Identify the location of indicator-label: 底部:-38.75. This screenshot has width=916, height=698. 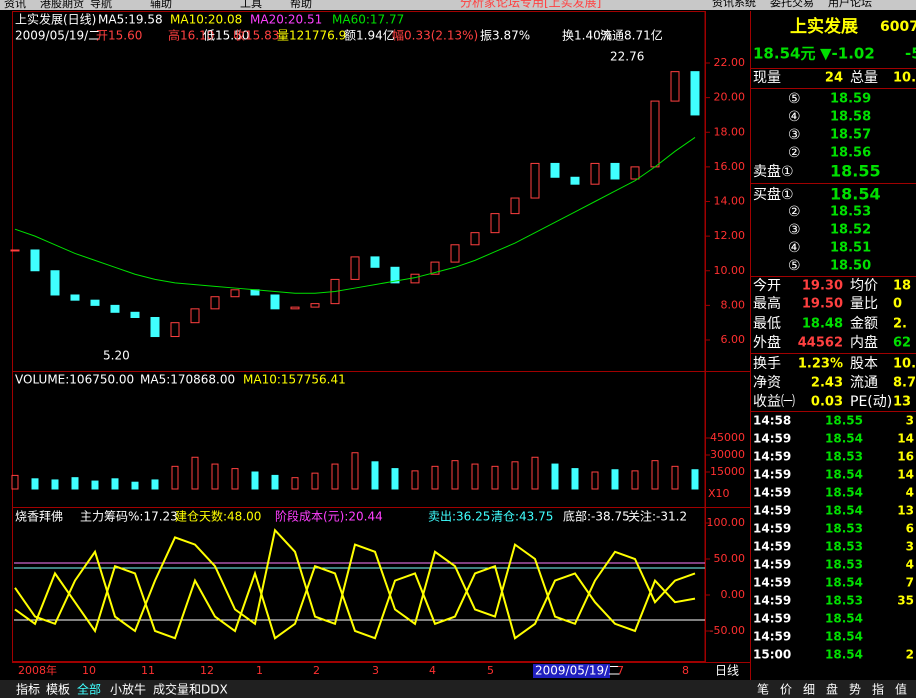
(596, 516).